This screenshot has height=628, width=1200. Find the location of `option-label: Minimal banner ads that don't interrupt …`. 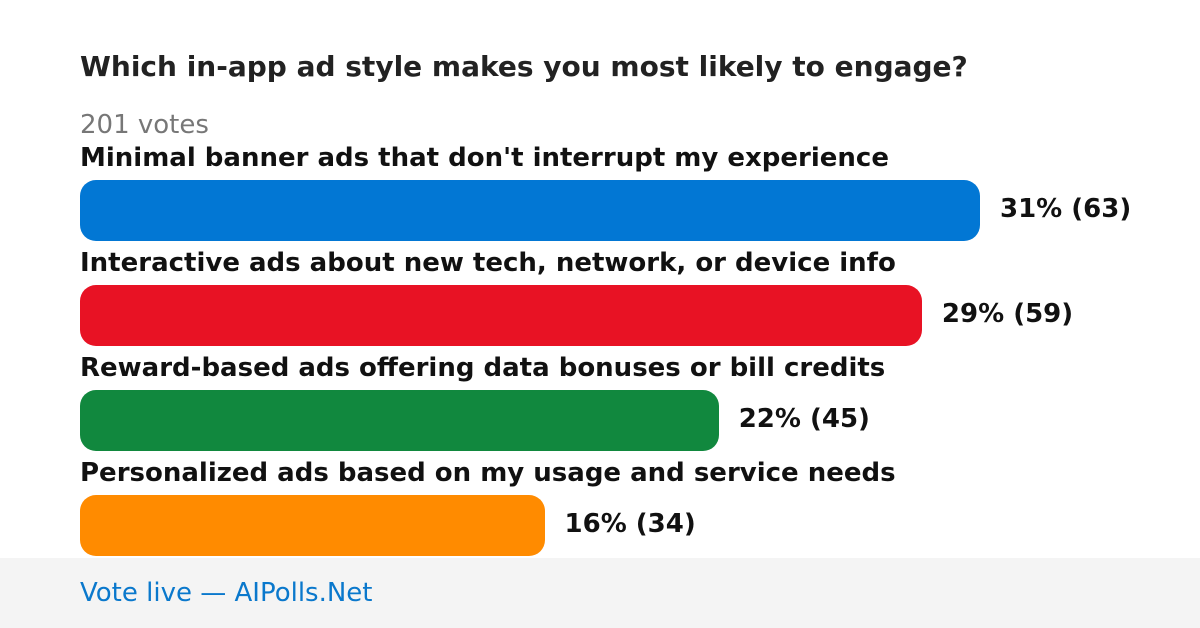

option-label: Minimal banner ads that don't interrupt … is located at coordinates (484, 158).